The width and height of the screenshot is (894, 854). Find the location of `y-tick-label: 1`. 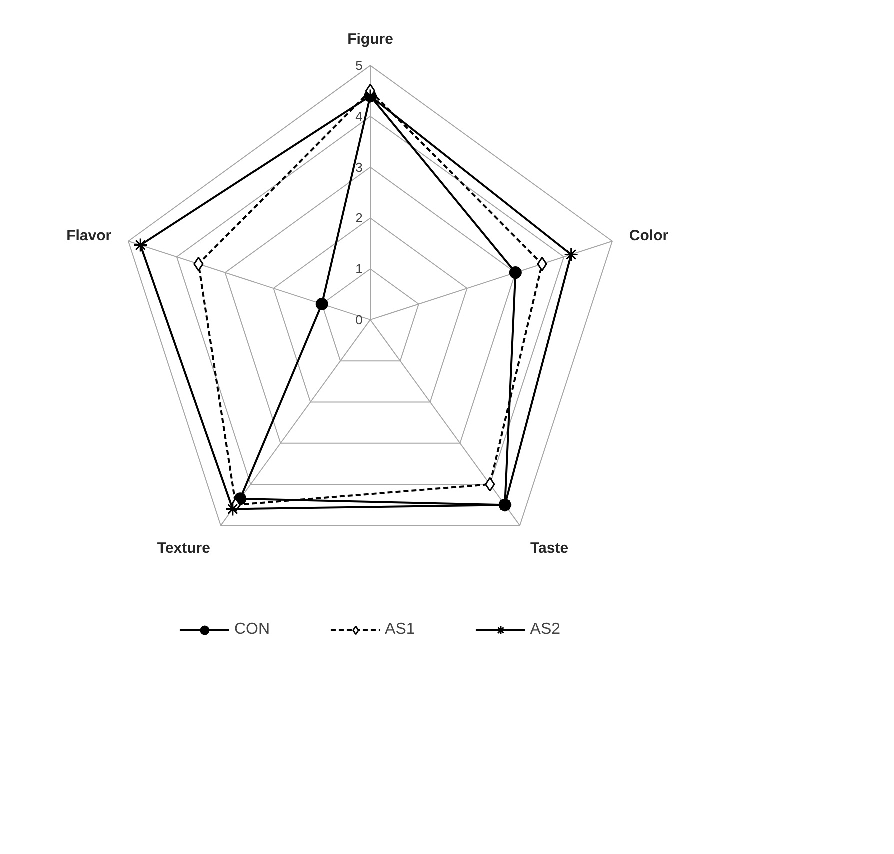

y-tick-label: 1 is located at coordinates (359, 269).